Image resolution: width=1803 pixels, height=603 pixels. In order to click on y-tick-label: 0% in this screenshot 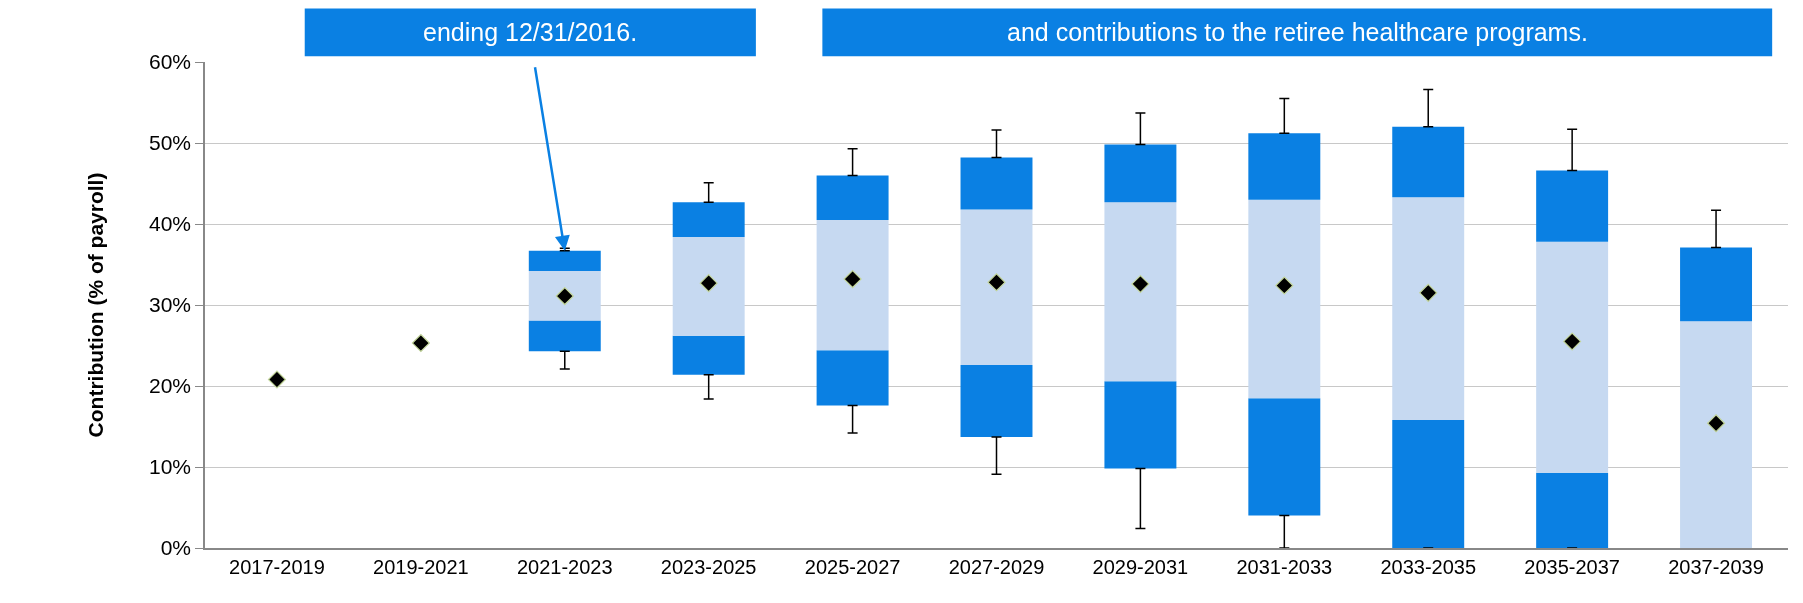, I will do `click(176, 548)`.